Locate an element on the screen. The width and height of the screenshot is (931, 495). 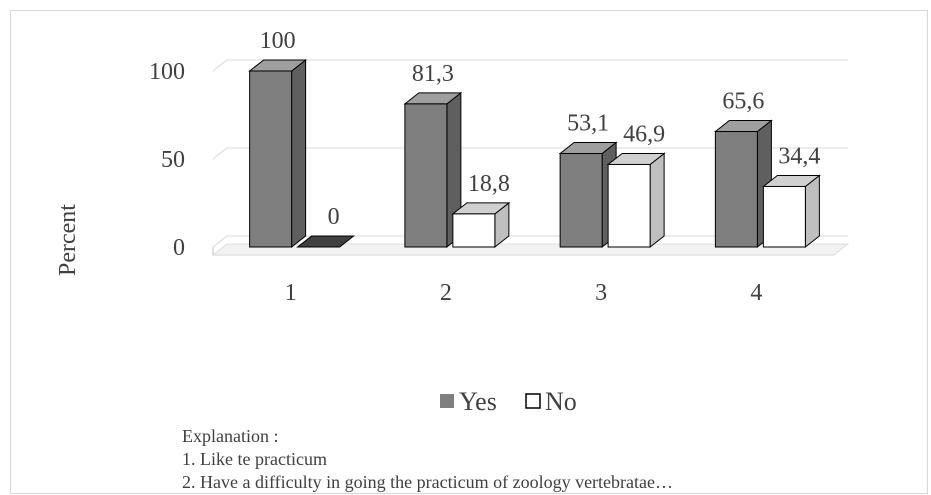
x-tick-label: 4 is located at coordinates (756, 293).